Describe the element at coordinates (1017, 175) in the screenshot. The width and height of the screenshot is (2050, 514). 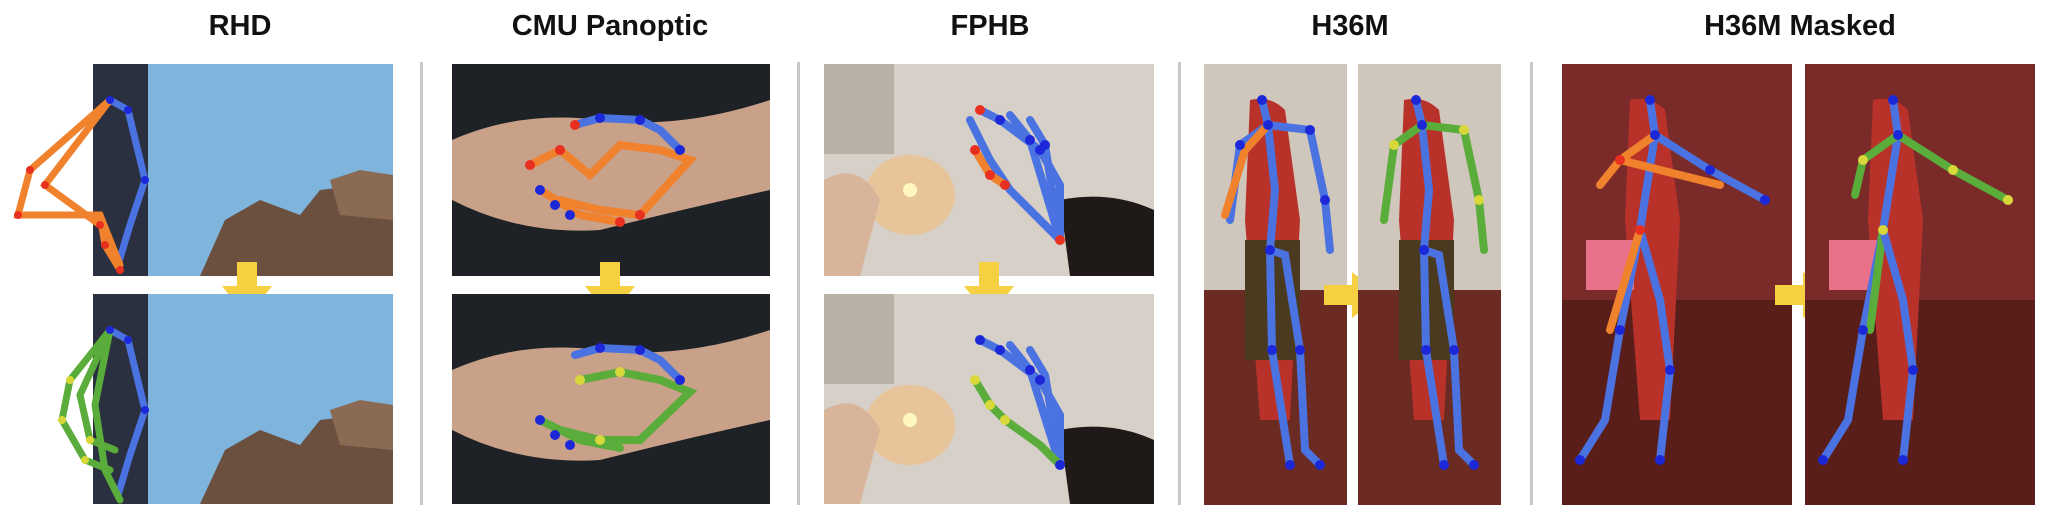
I see `fphb-top-joints` at that location.